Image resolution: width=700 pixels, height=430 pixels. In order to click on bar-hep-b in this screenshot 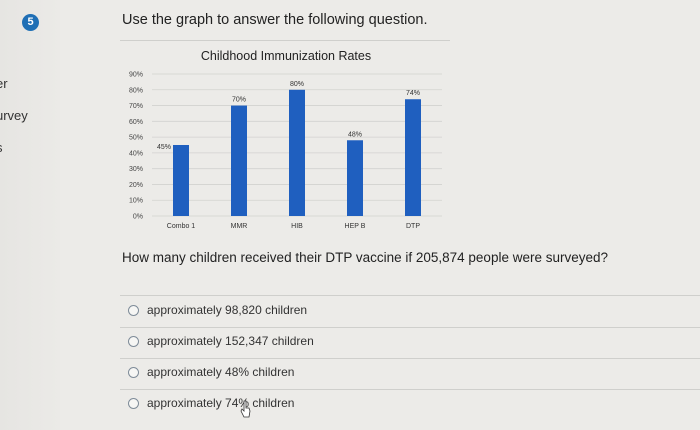, I will do `click(355, 178)`.